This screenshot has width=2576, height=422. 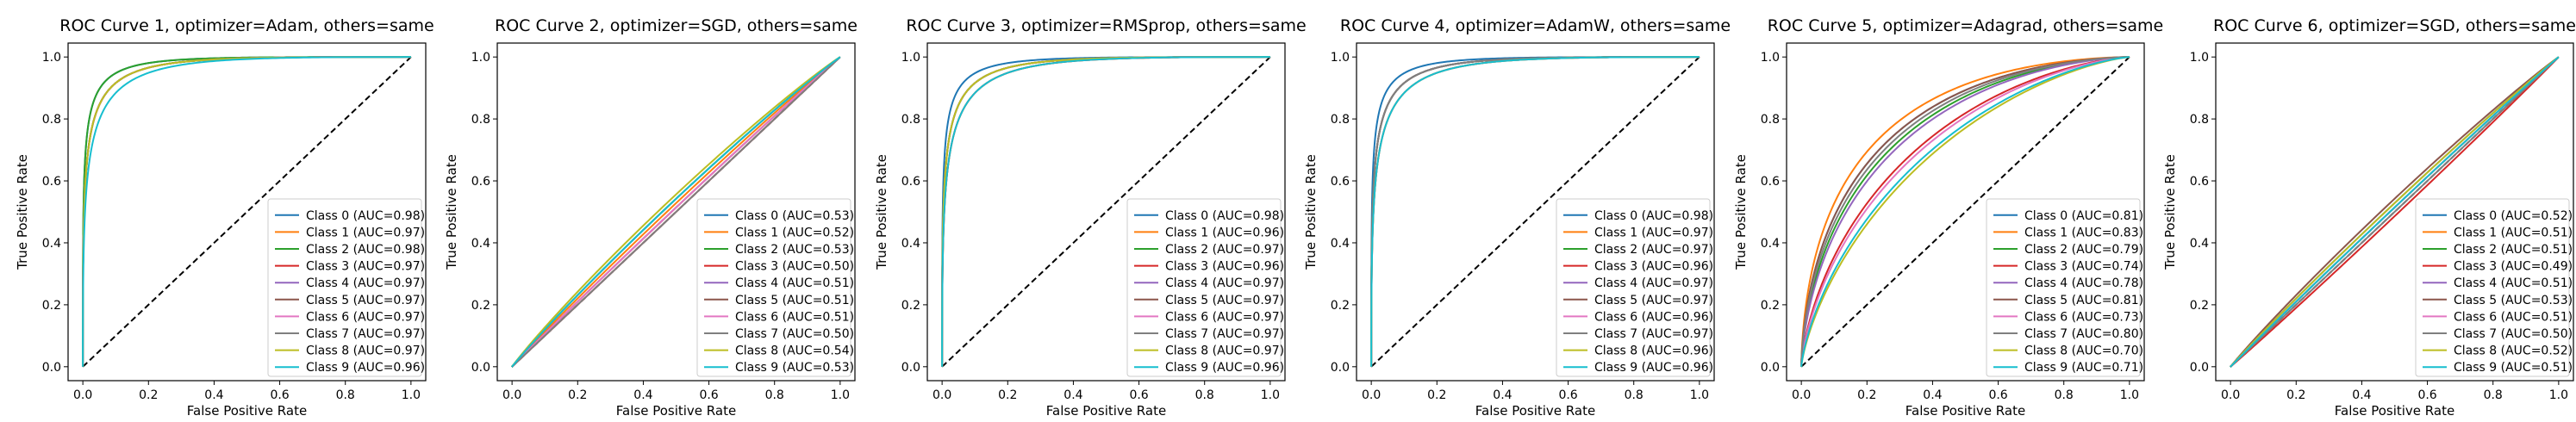 I want to click on legend-entry: Class 6 (AUC=0.96), so click(x=1653, y=317).